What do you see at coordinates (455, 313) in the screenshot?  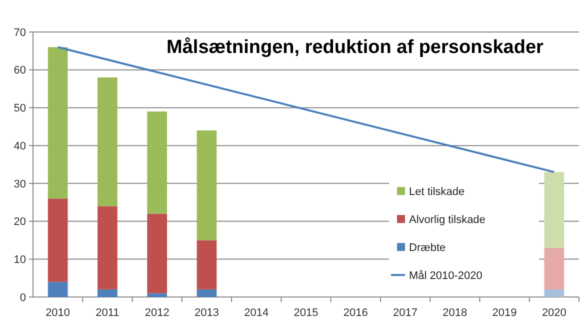 I see `x-tick-label: 2018` at bounding box center [455, 313].